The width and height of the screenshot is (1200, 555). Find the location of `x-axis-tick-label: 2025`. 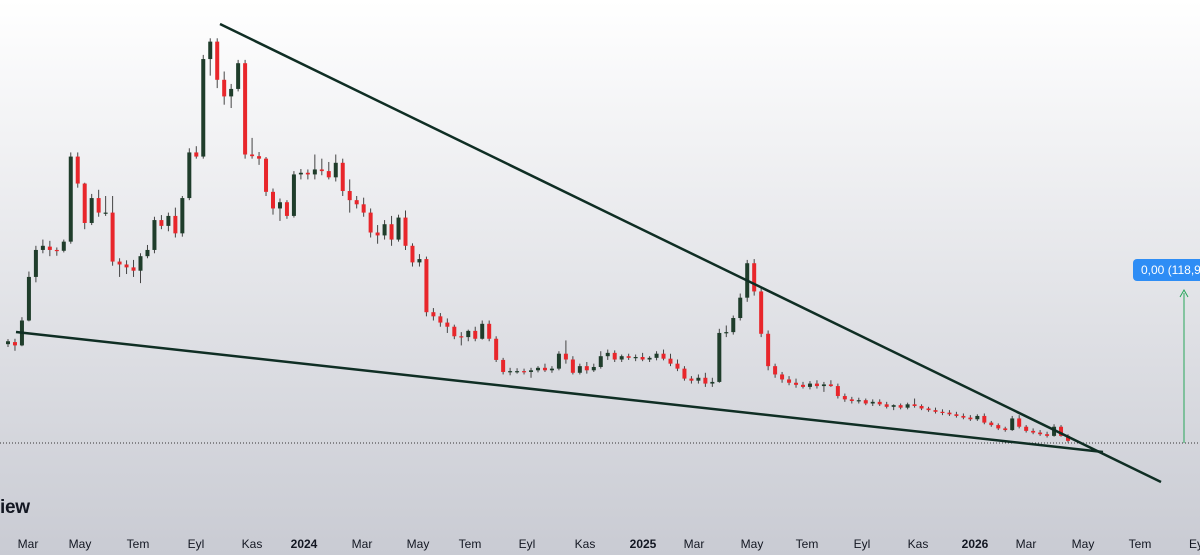

x-axis-tick-label: 2025 is located at coordinates (643, 544).